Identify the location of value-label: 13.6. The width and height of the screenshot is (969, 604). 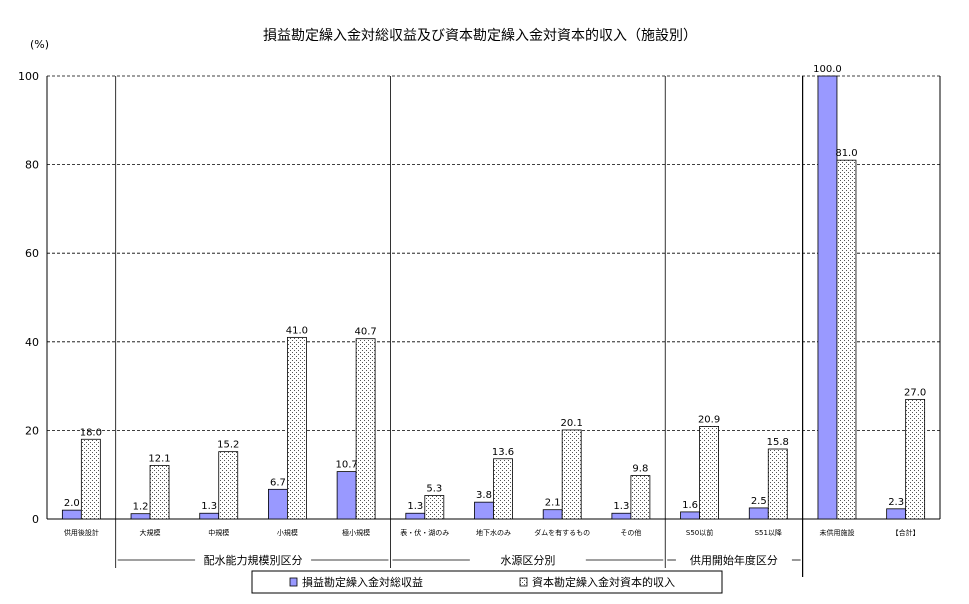
(503, 452).